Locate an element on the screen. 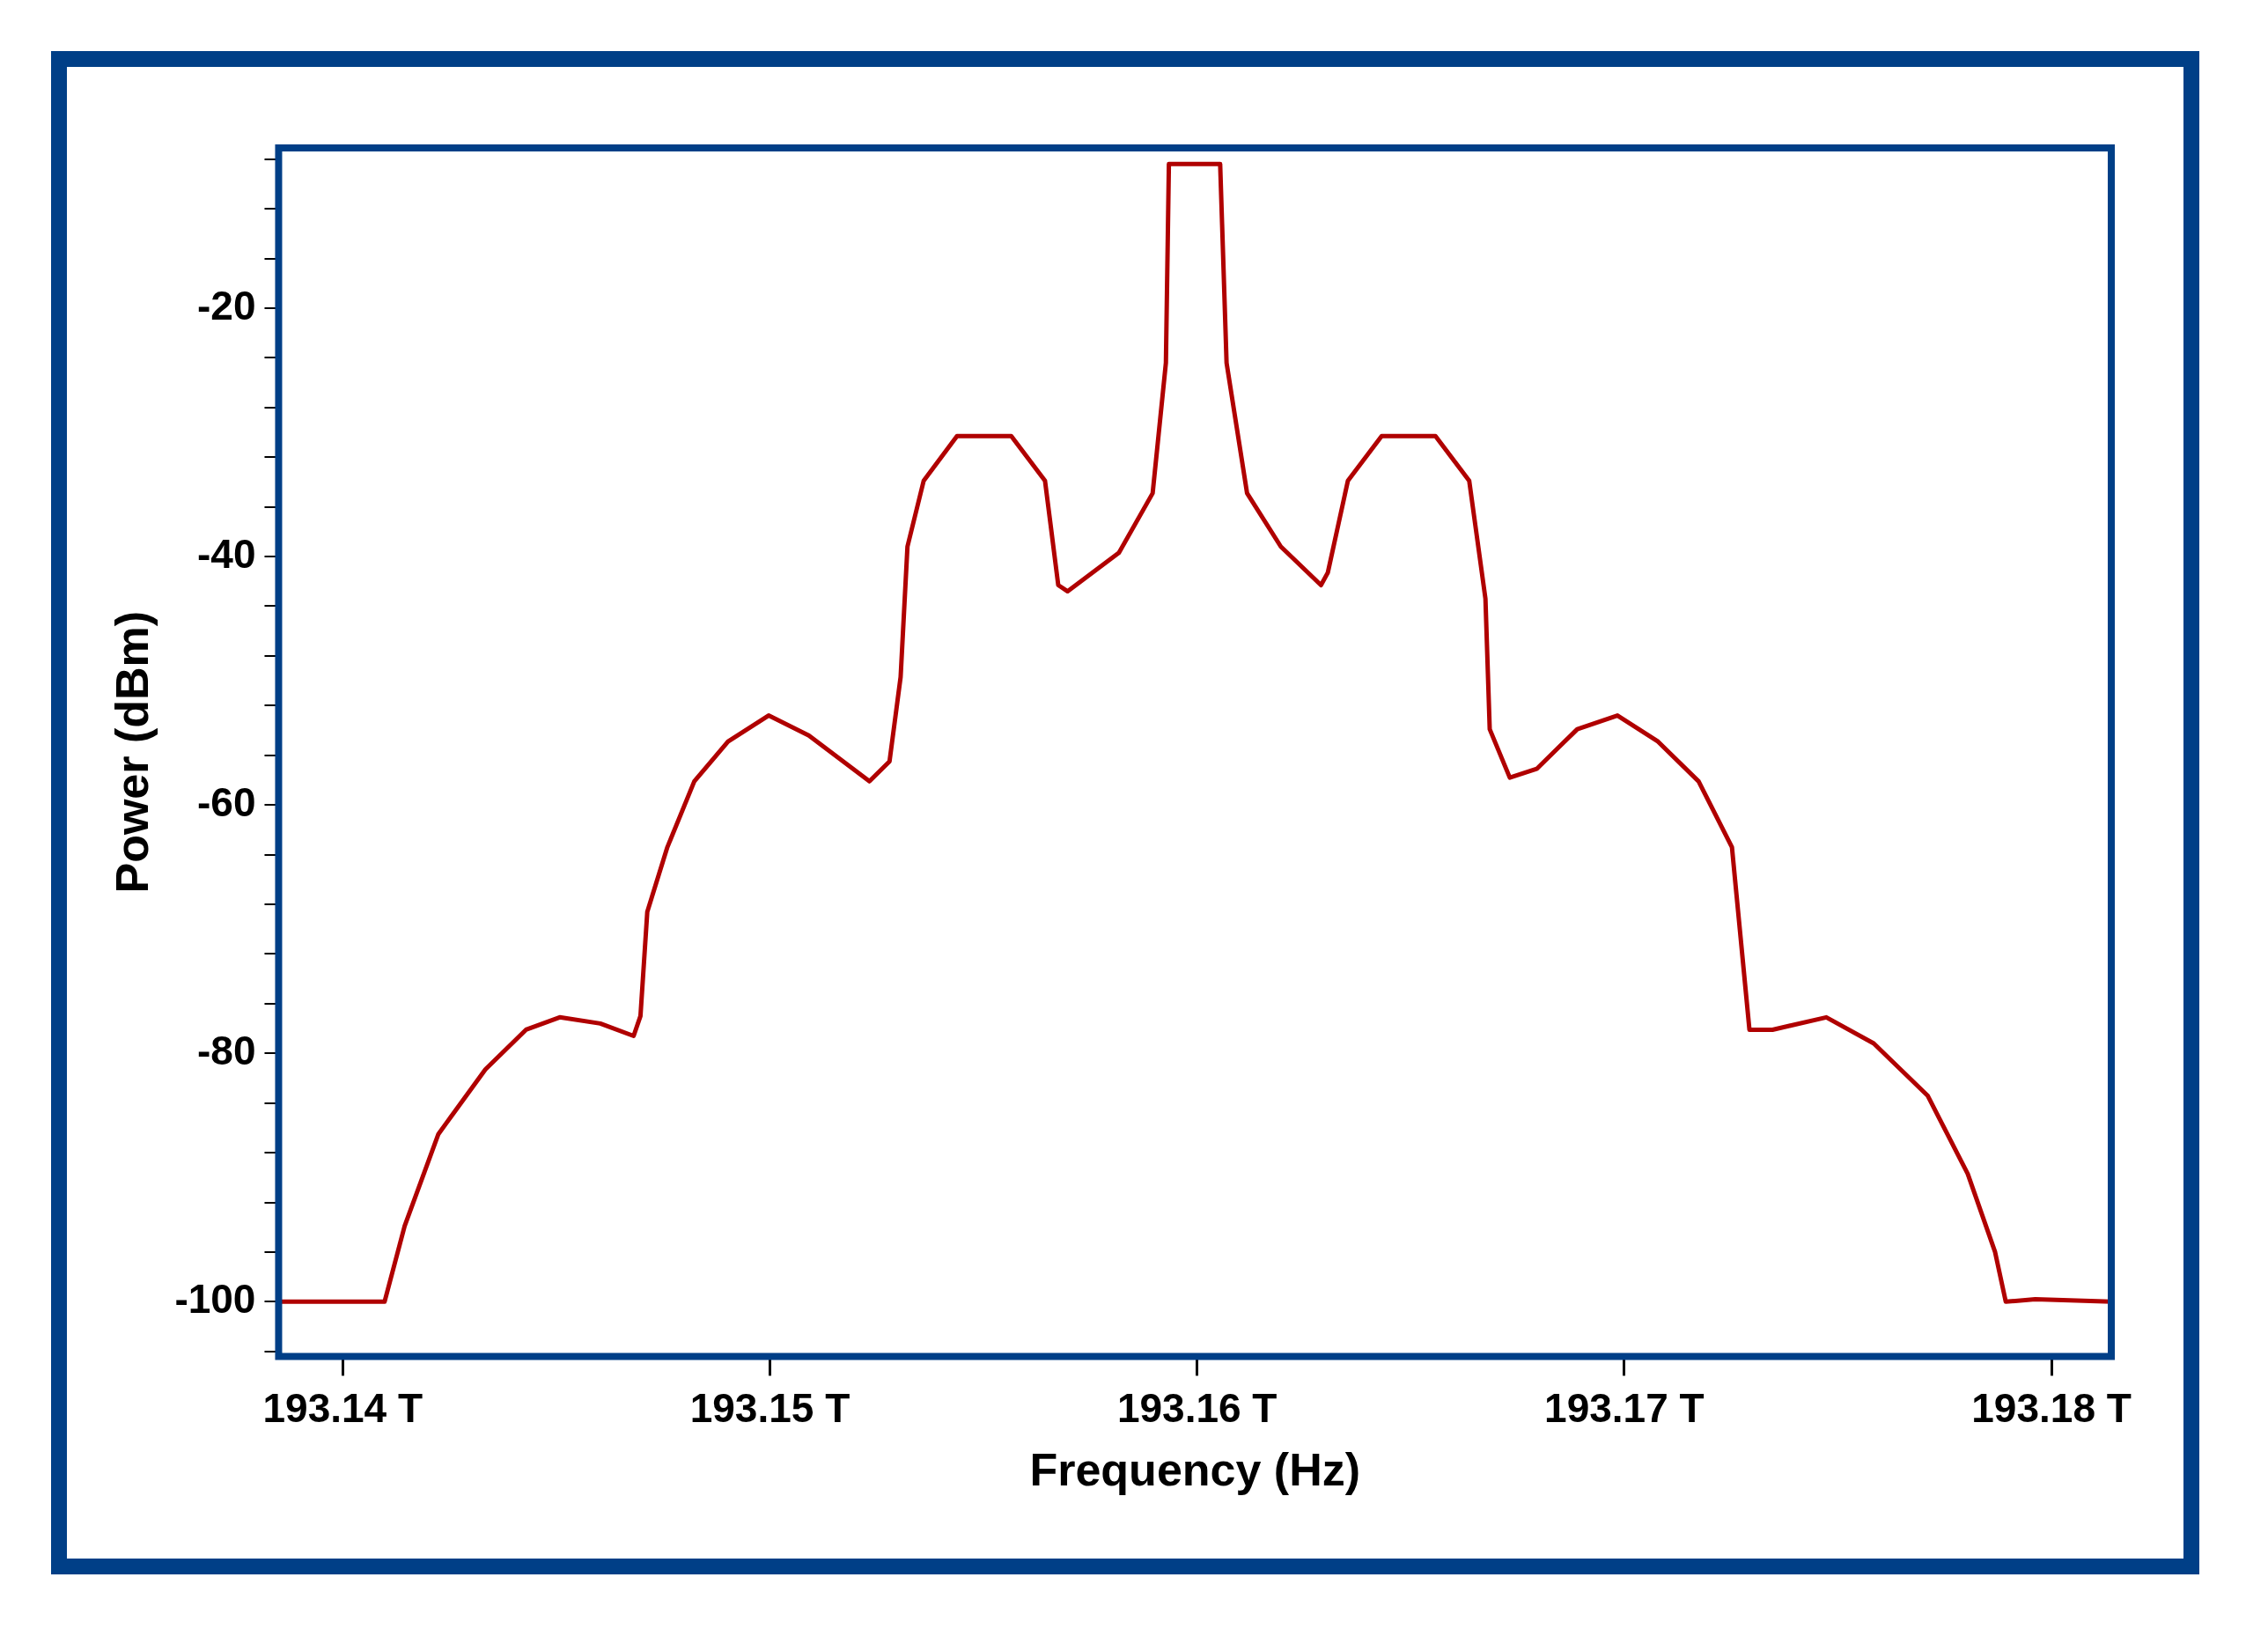 This screenshot has height=1651, width=2268. x-tick-label: 193.15 T is located at coordinates (769, 1407).